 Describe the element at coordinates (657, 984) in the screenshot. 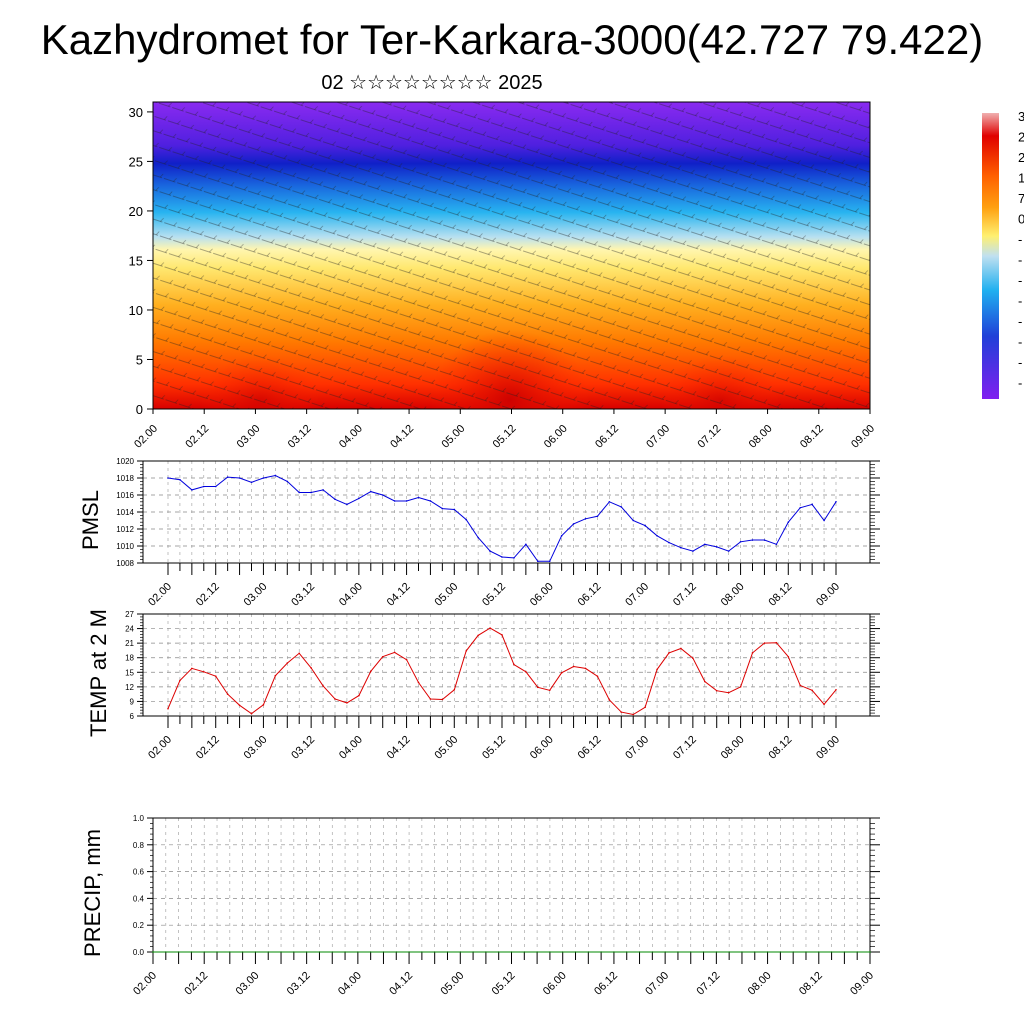

I see `x-tick-label: 07.00` at that location.